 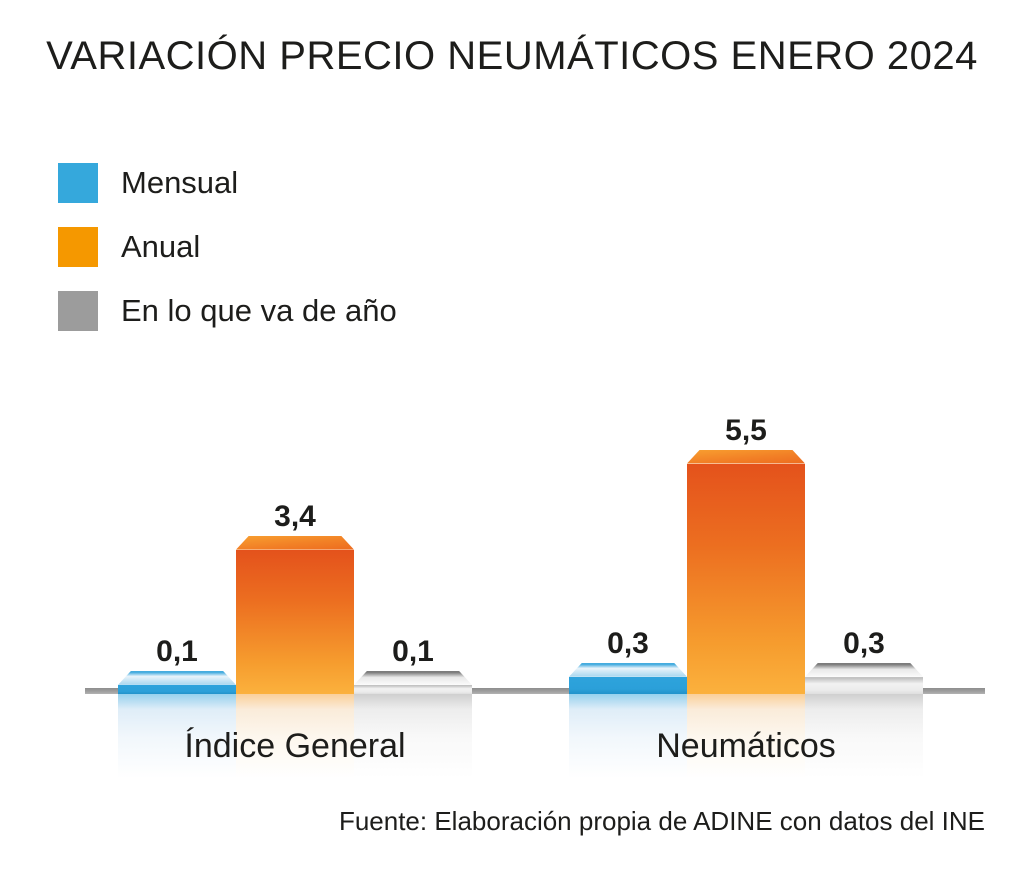 I want to click on legend-label-en-lo-que-va-de-ano: En lo que va de año, so click(x=259, y=310).